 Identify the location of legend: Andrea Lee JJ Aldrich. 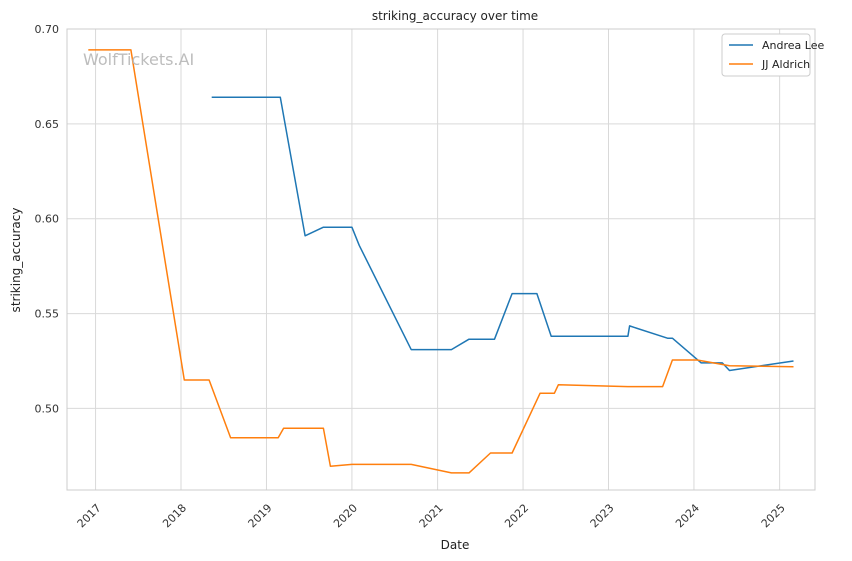
(772, 55).